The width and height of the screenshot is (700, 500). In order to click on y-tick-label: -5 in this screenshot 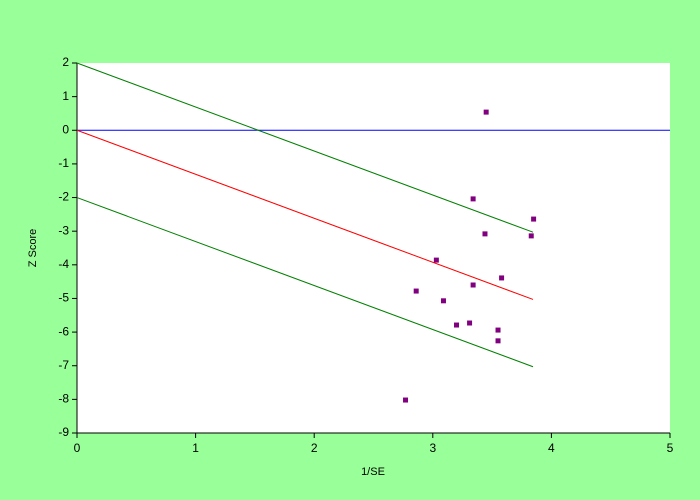, I will do `click(63, 298)`.